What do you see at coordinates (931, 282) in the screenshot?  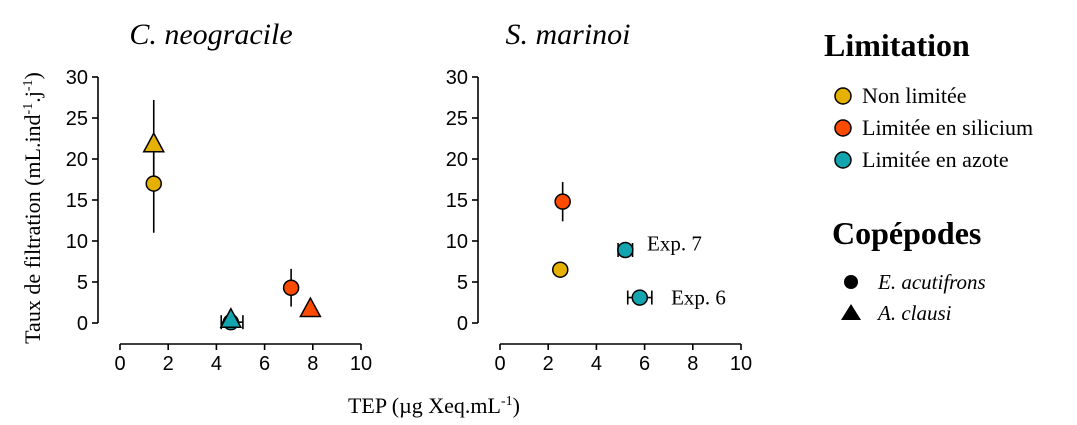 I see `legend-label: E. acutifrons` at bounding box center [931, 282].